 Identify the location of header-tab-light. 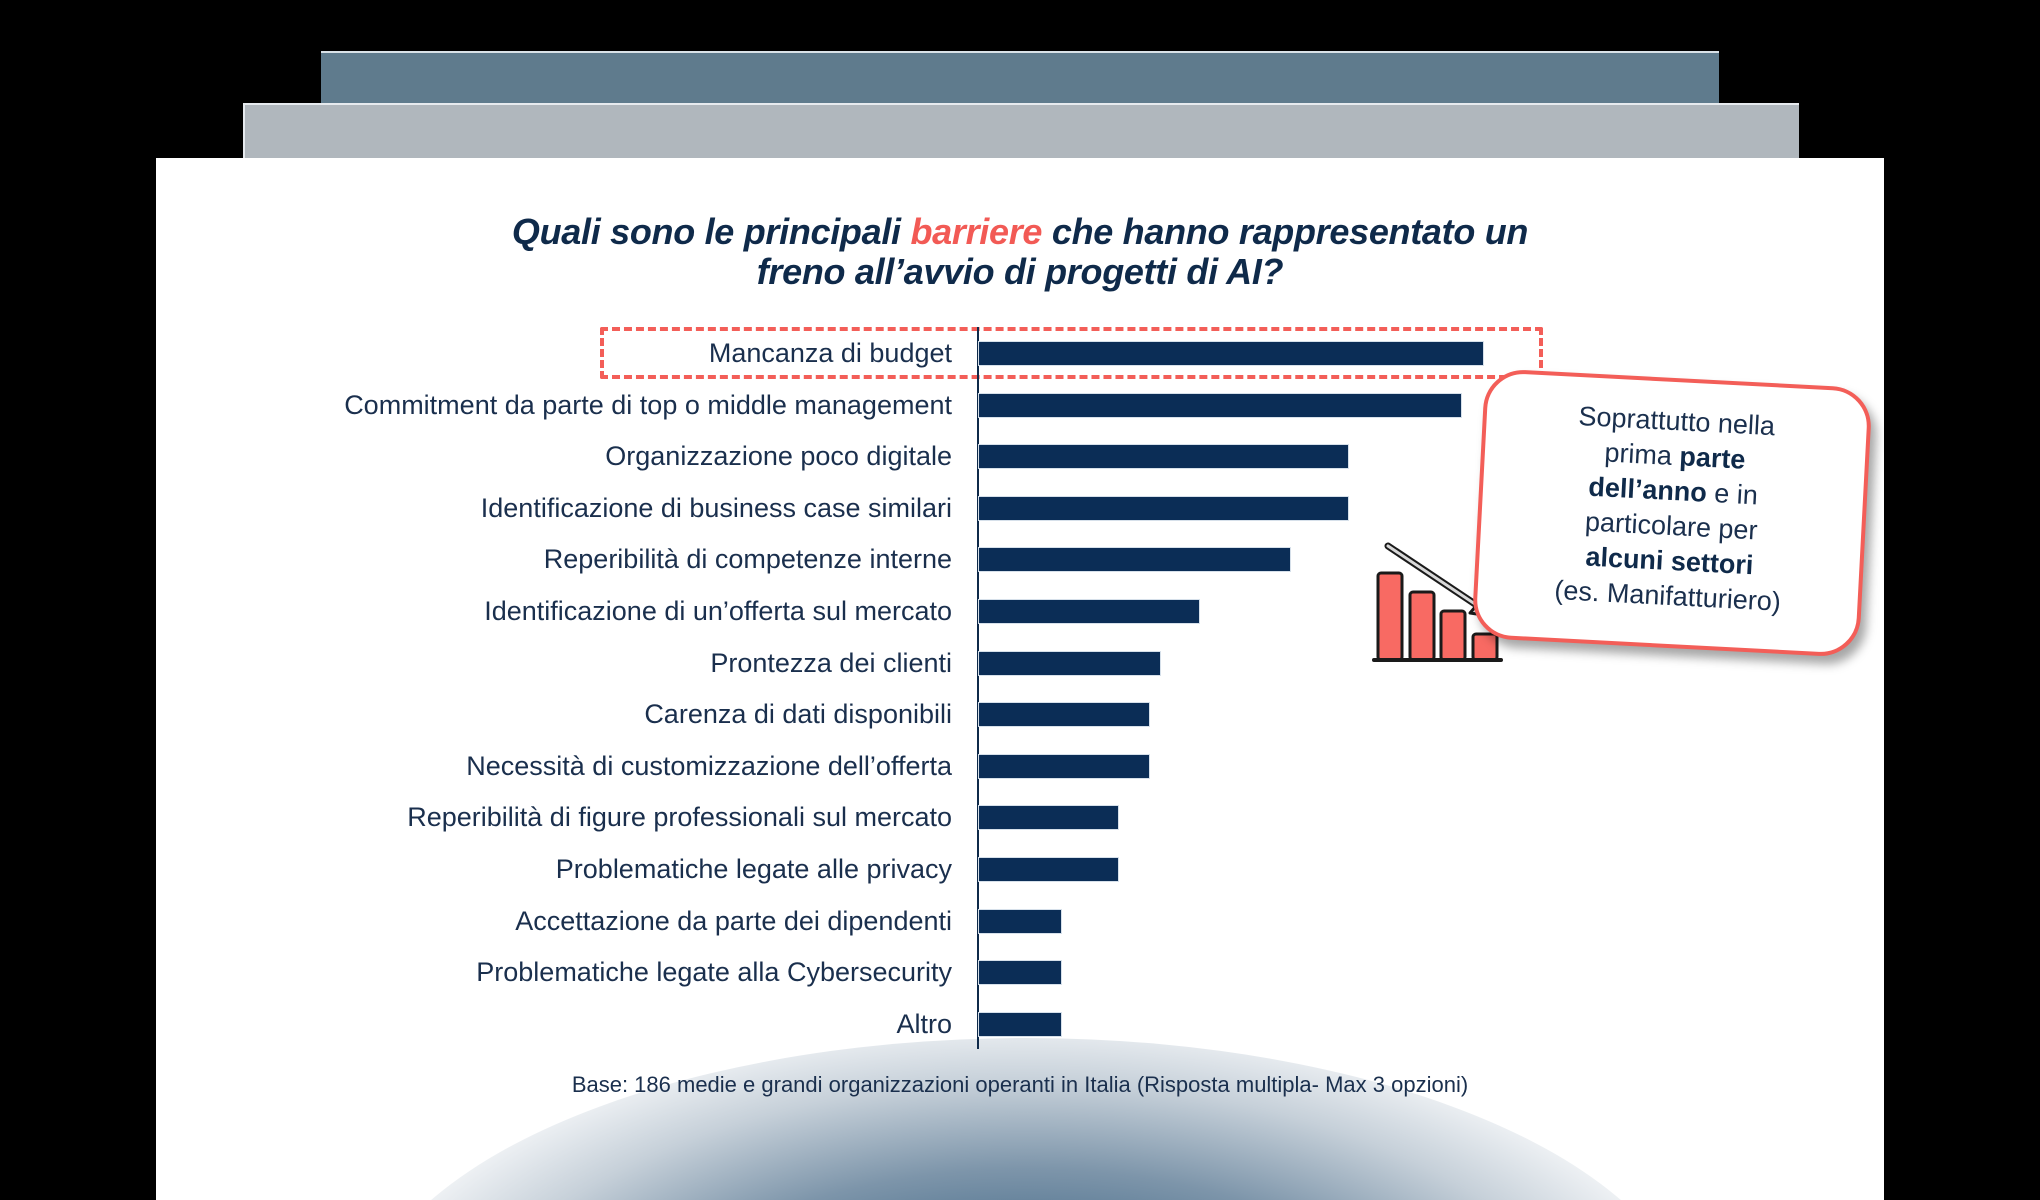
(1021, 132).